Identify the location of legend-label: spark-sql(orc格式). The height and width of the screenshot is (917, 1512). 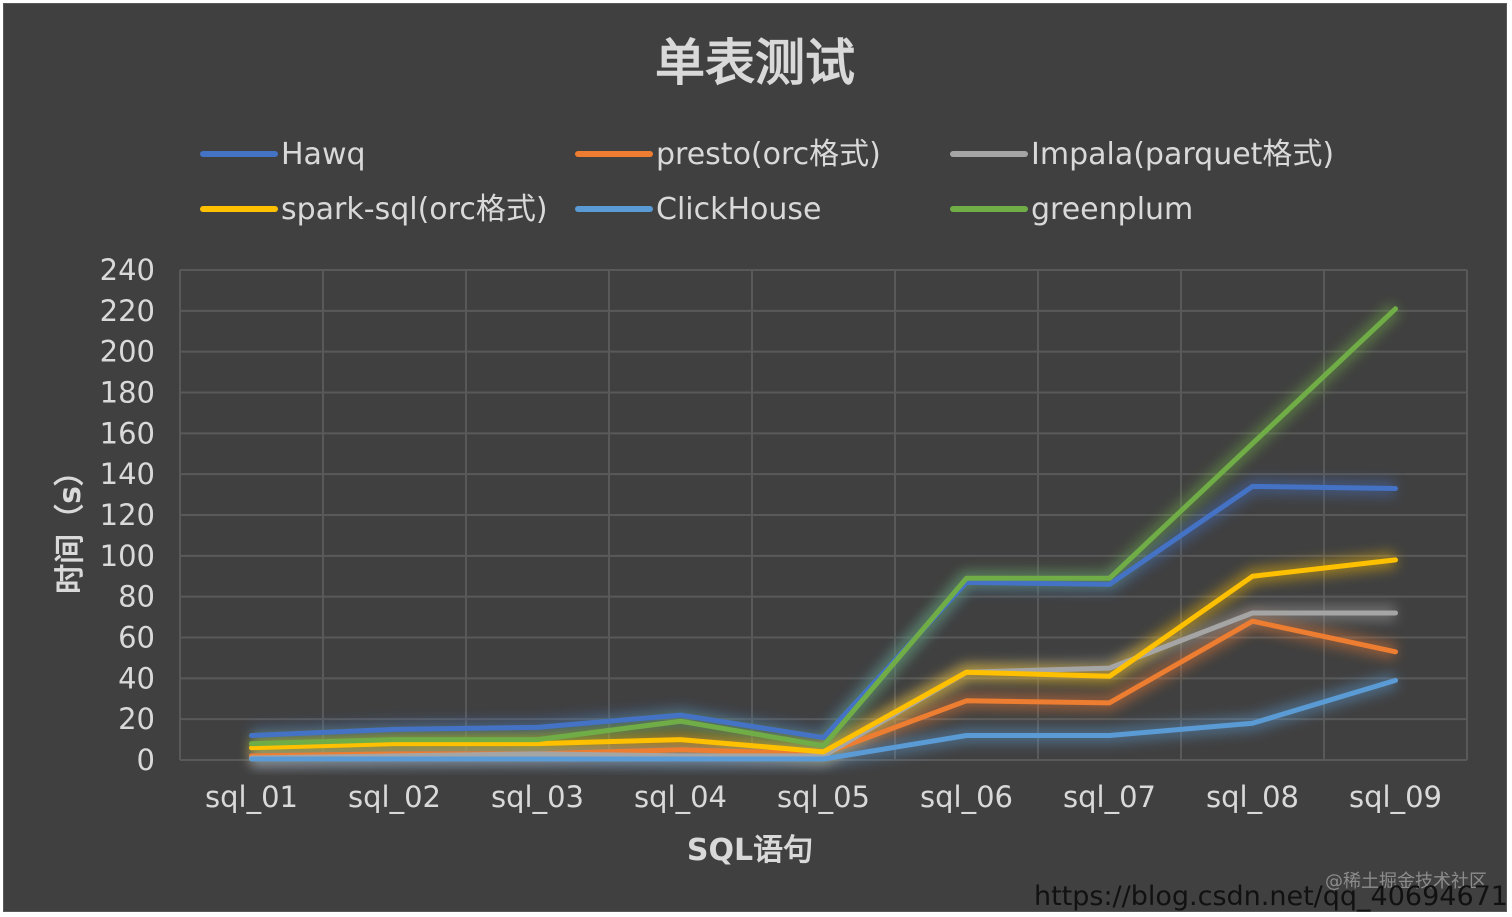
(414, 209).